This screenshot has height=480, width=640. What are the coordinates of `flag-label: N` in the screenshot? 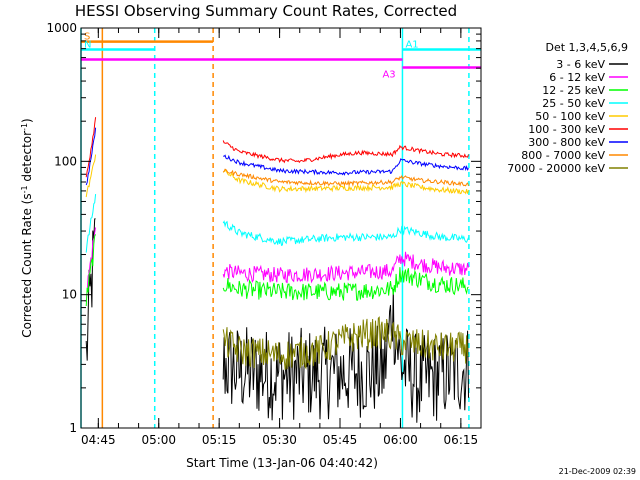 It's located at (87, 44).